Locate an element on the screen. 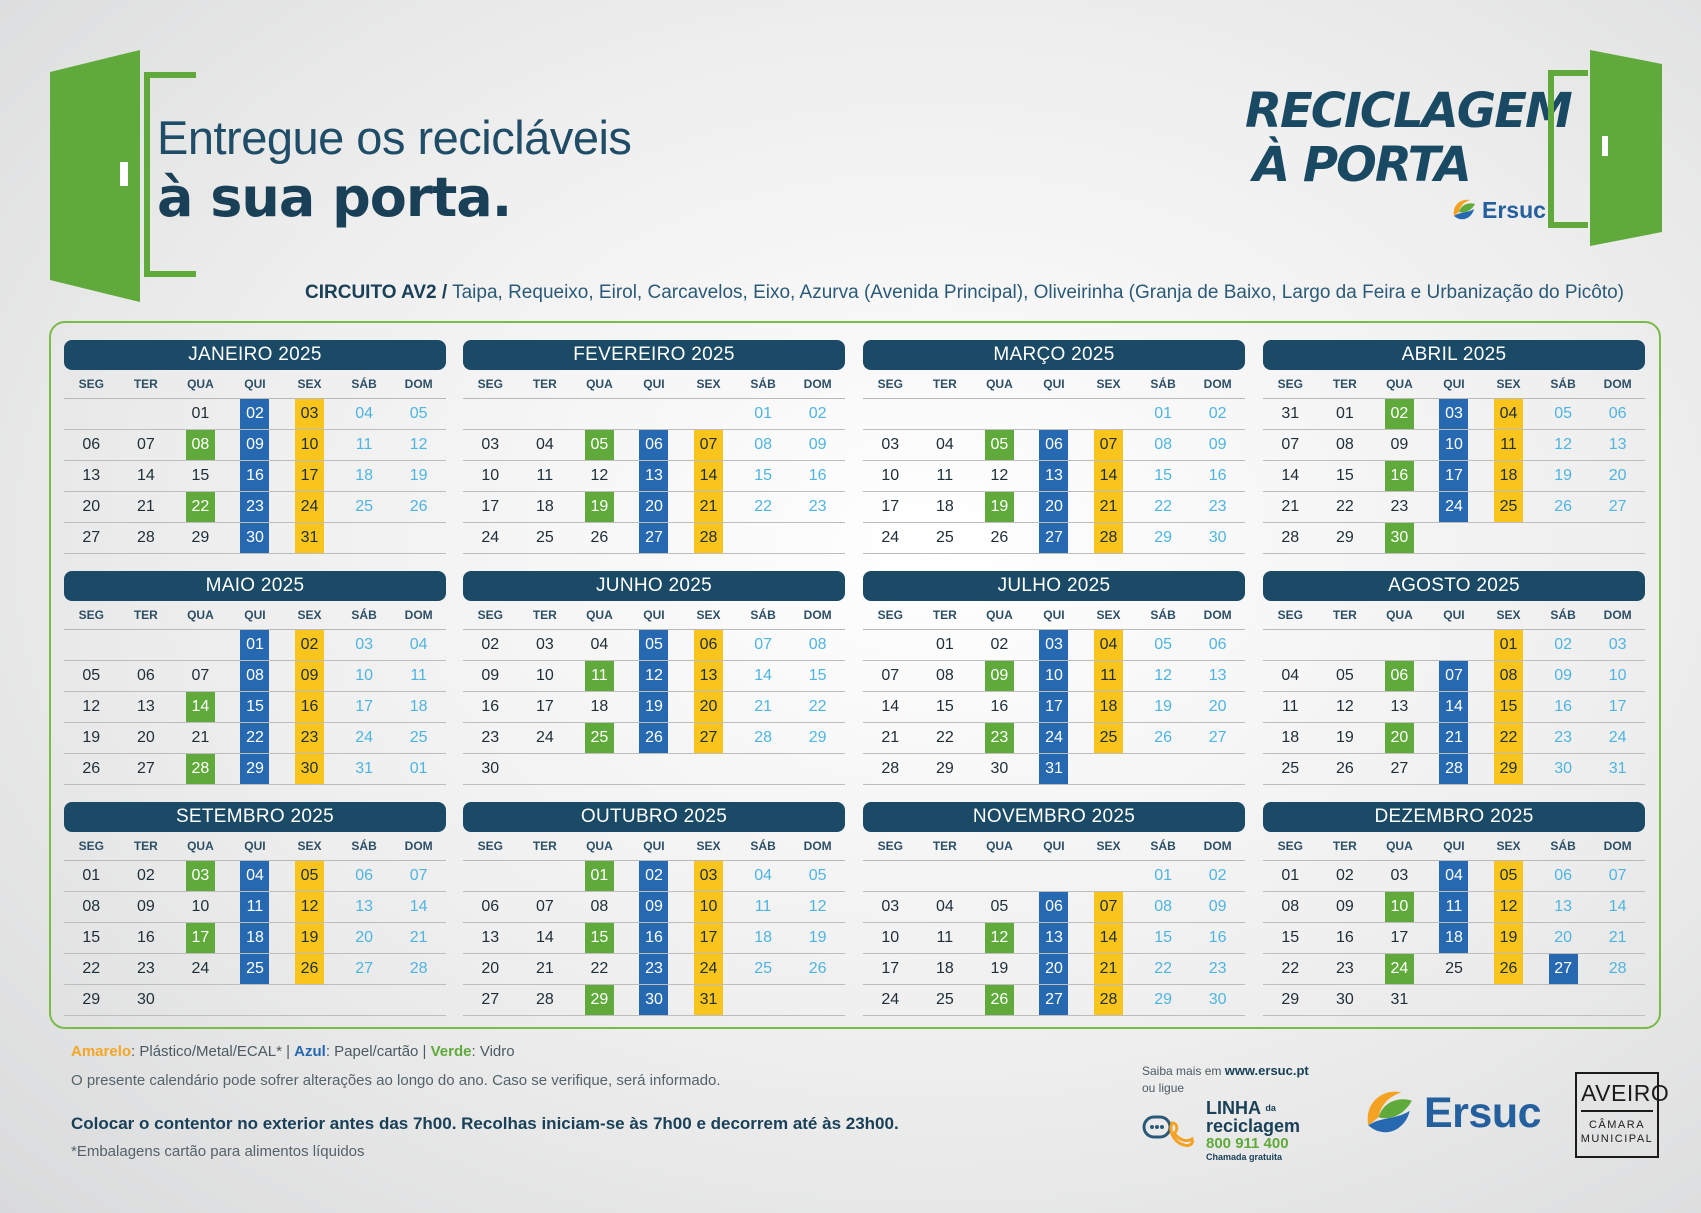  day-blue-collection: 09 is located at coordinates (654, 907).